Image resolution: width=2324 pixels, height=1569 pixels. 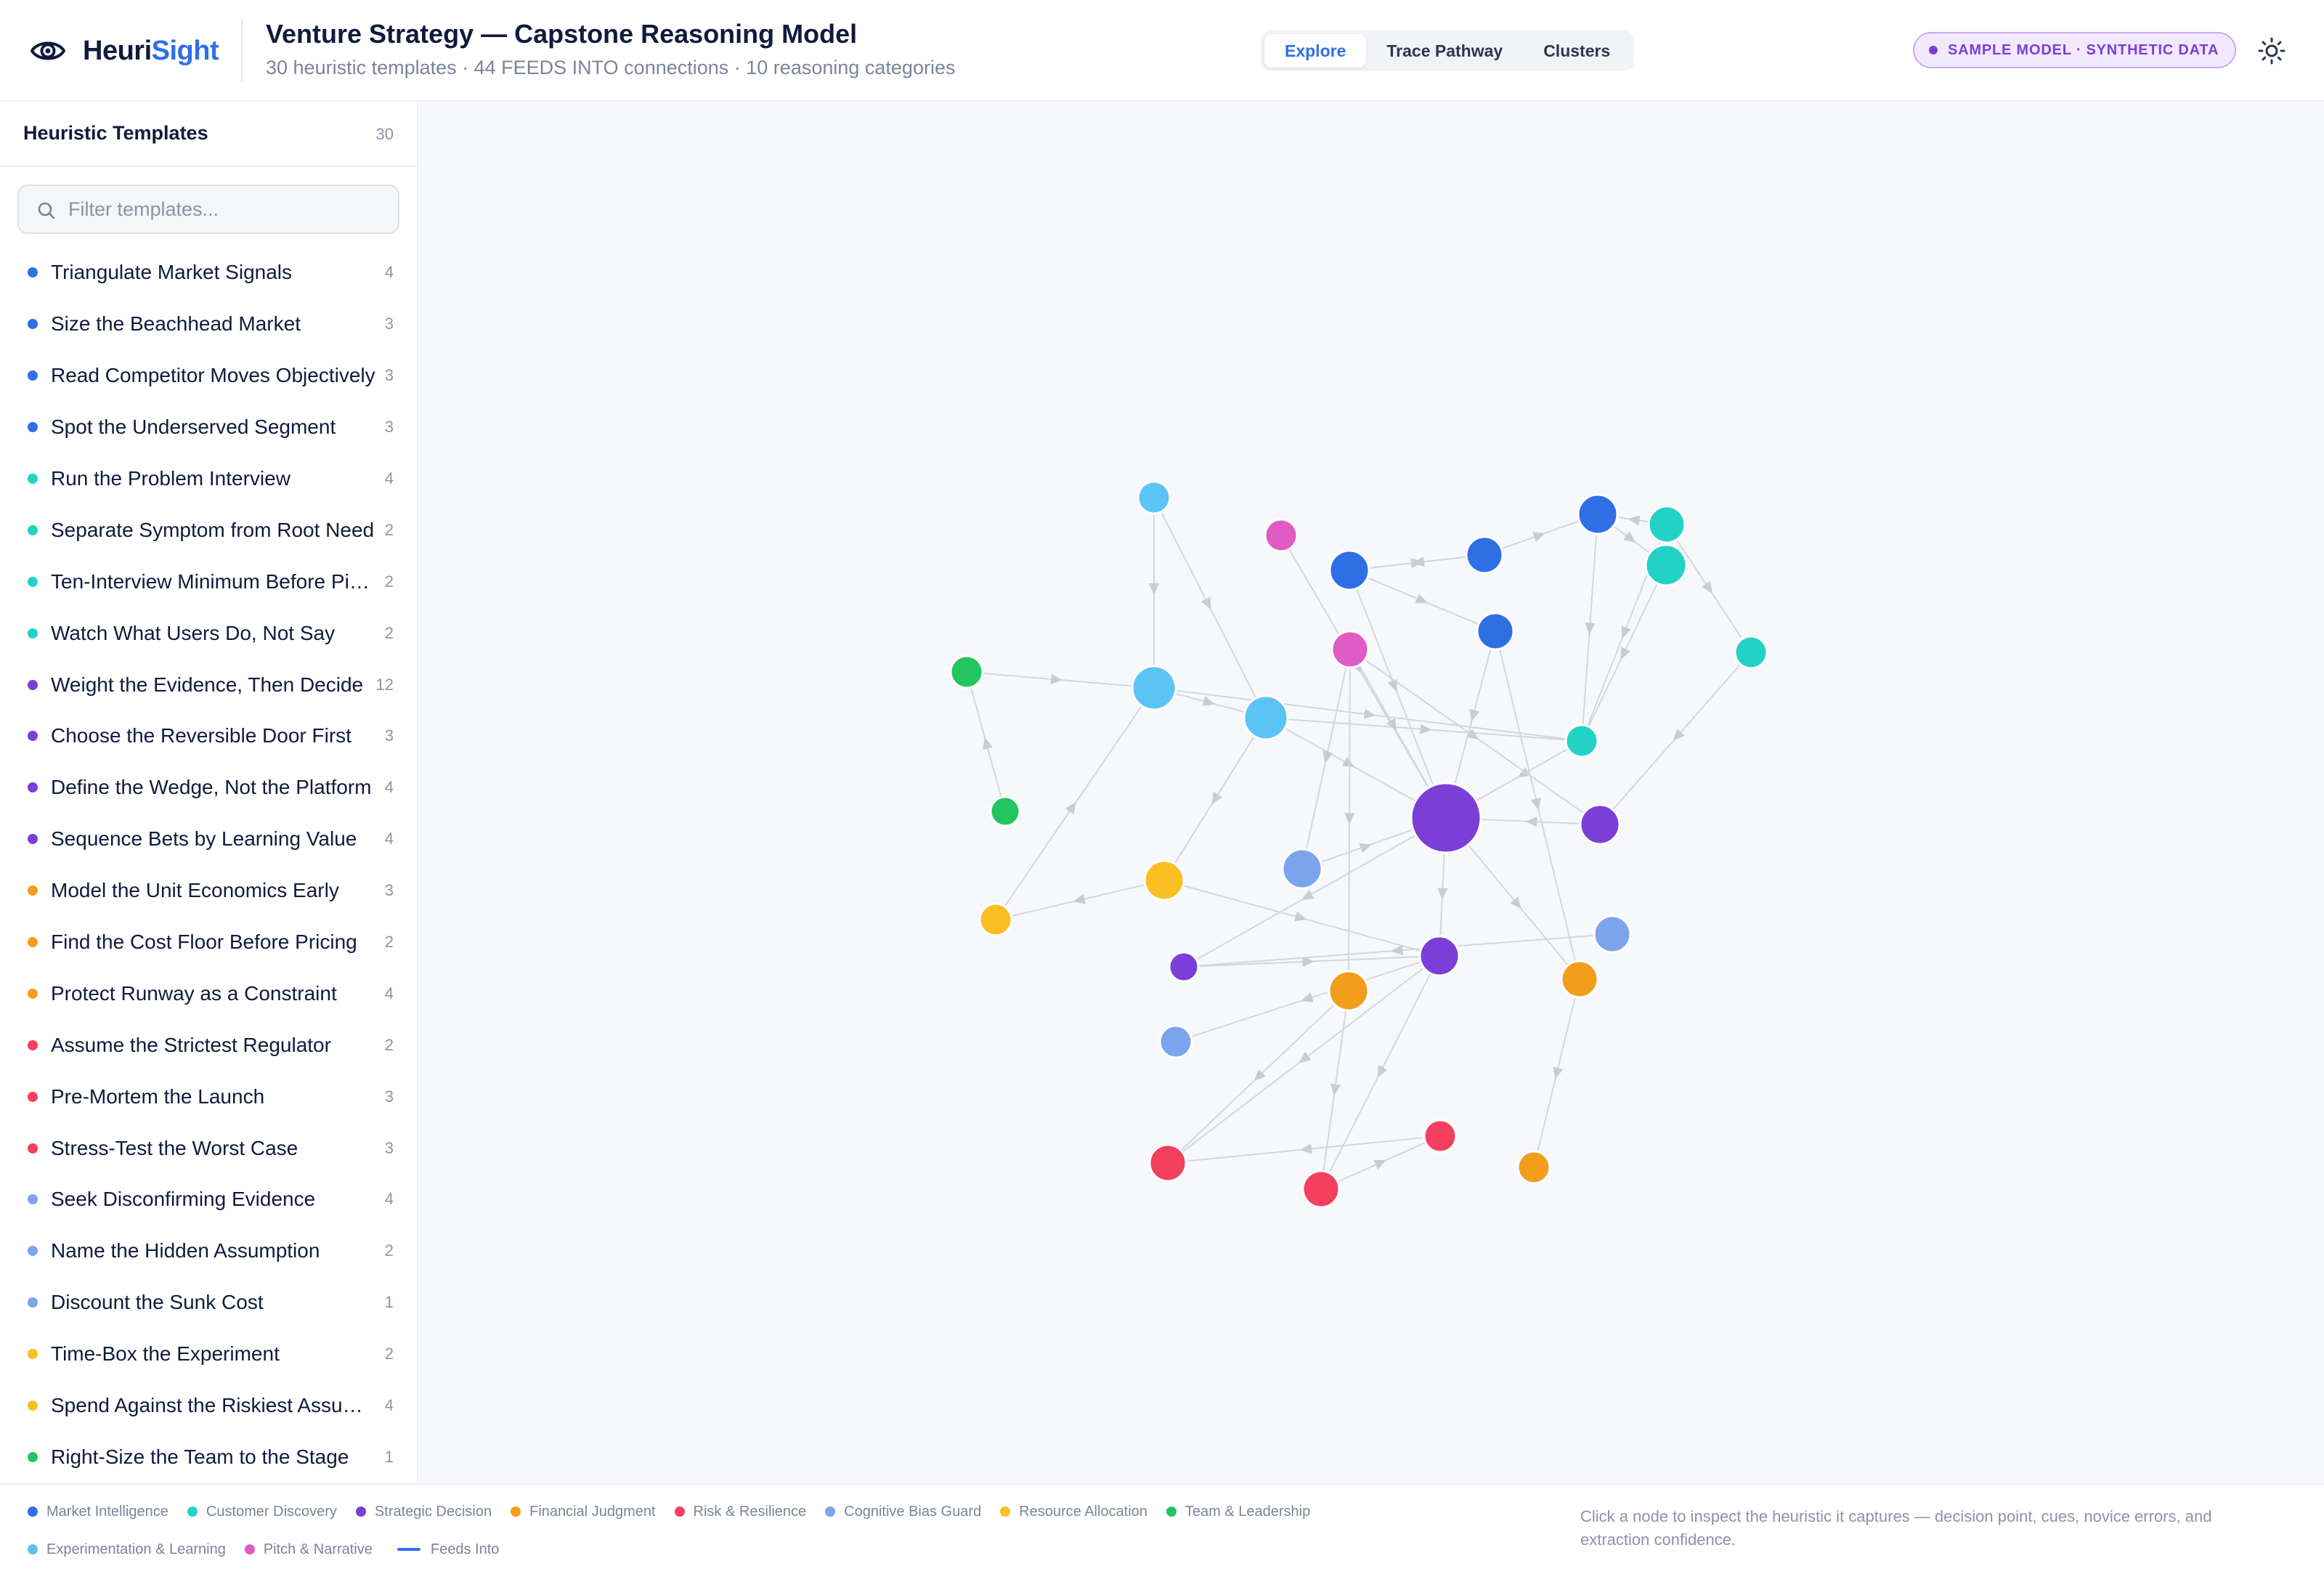 What do you see at coordinates (208, 993) in the screenshot?
I see `template-list-item: Protect Runway as a Constraint 4` at bounding box center [208, 993].